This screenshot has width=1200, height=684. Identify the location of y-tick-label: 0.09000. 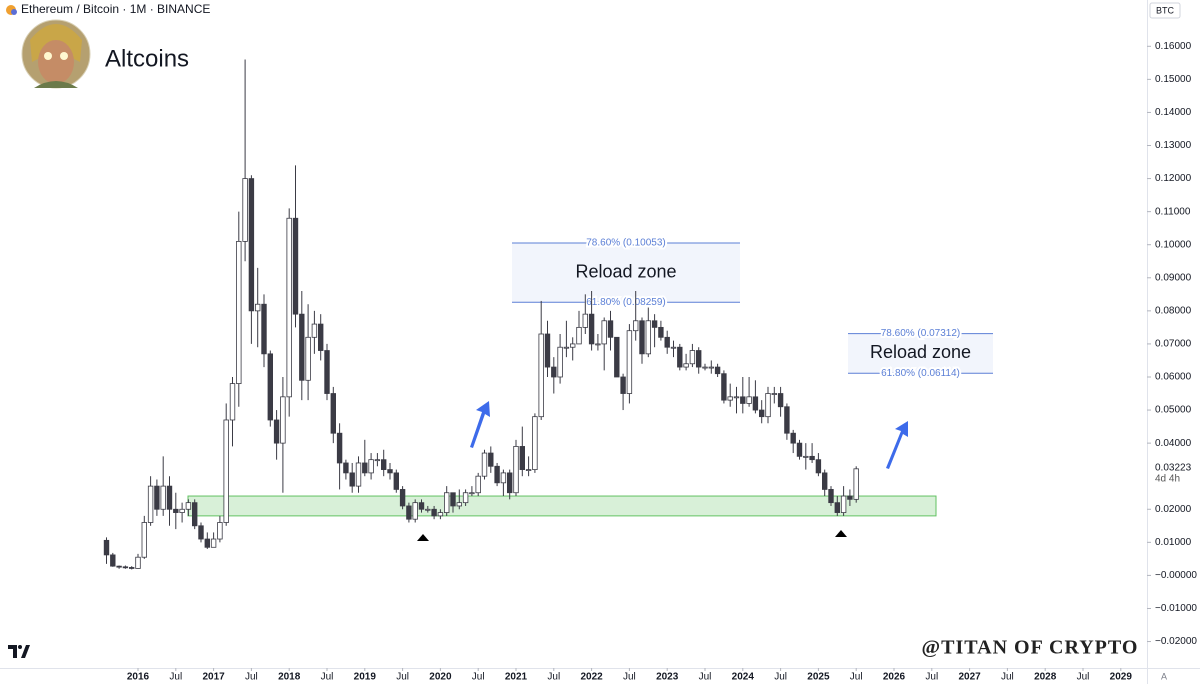
(1173, 277).